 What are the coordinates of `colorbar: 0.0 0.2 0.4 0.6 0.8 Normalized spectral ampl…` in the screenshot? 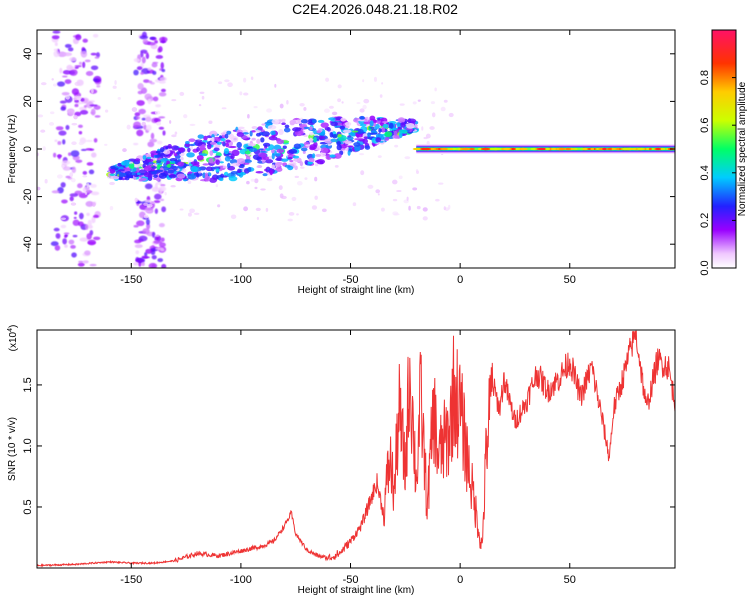 It's located at (723, 152).